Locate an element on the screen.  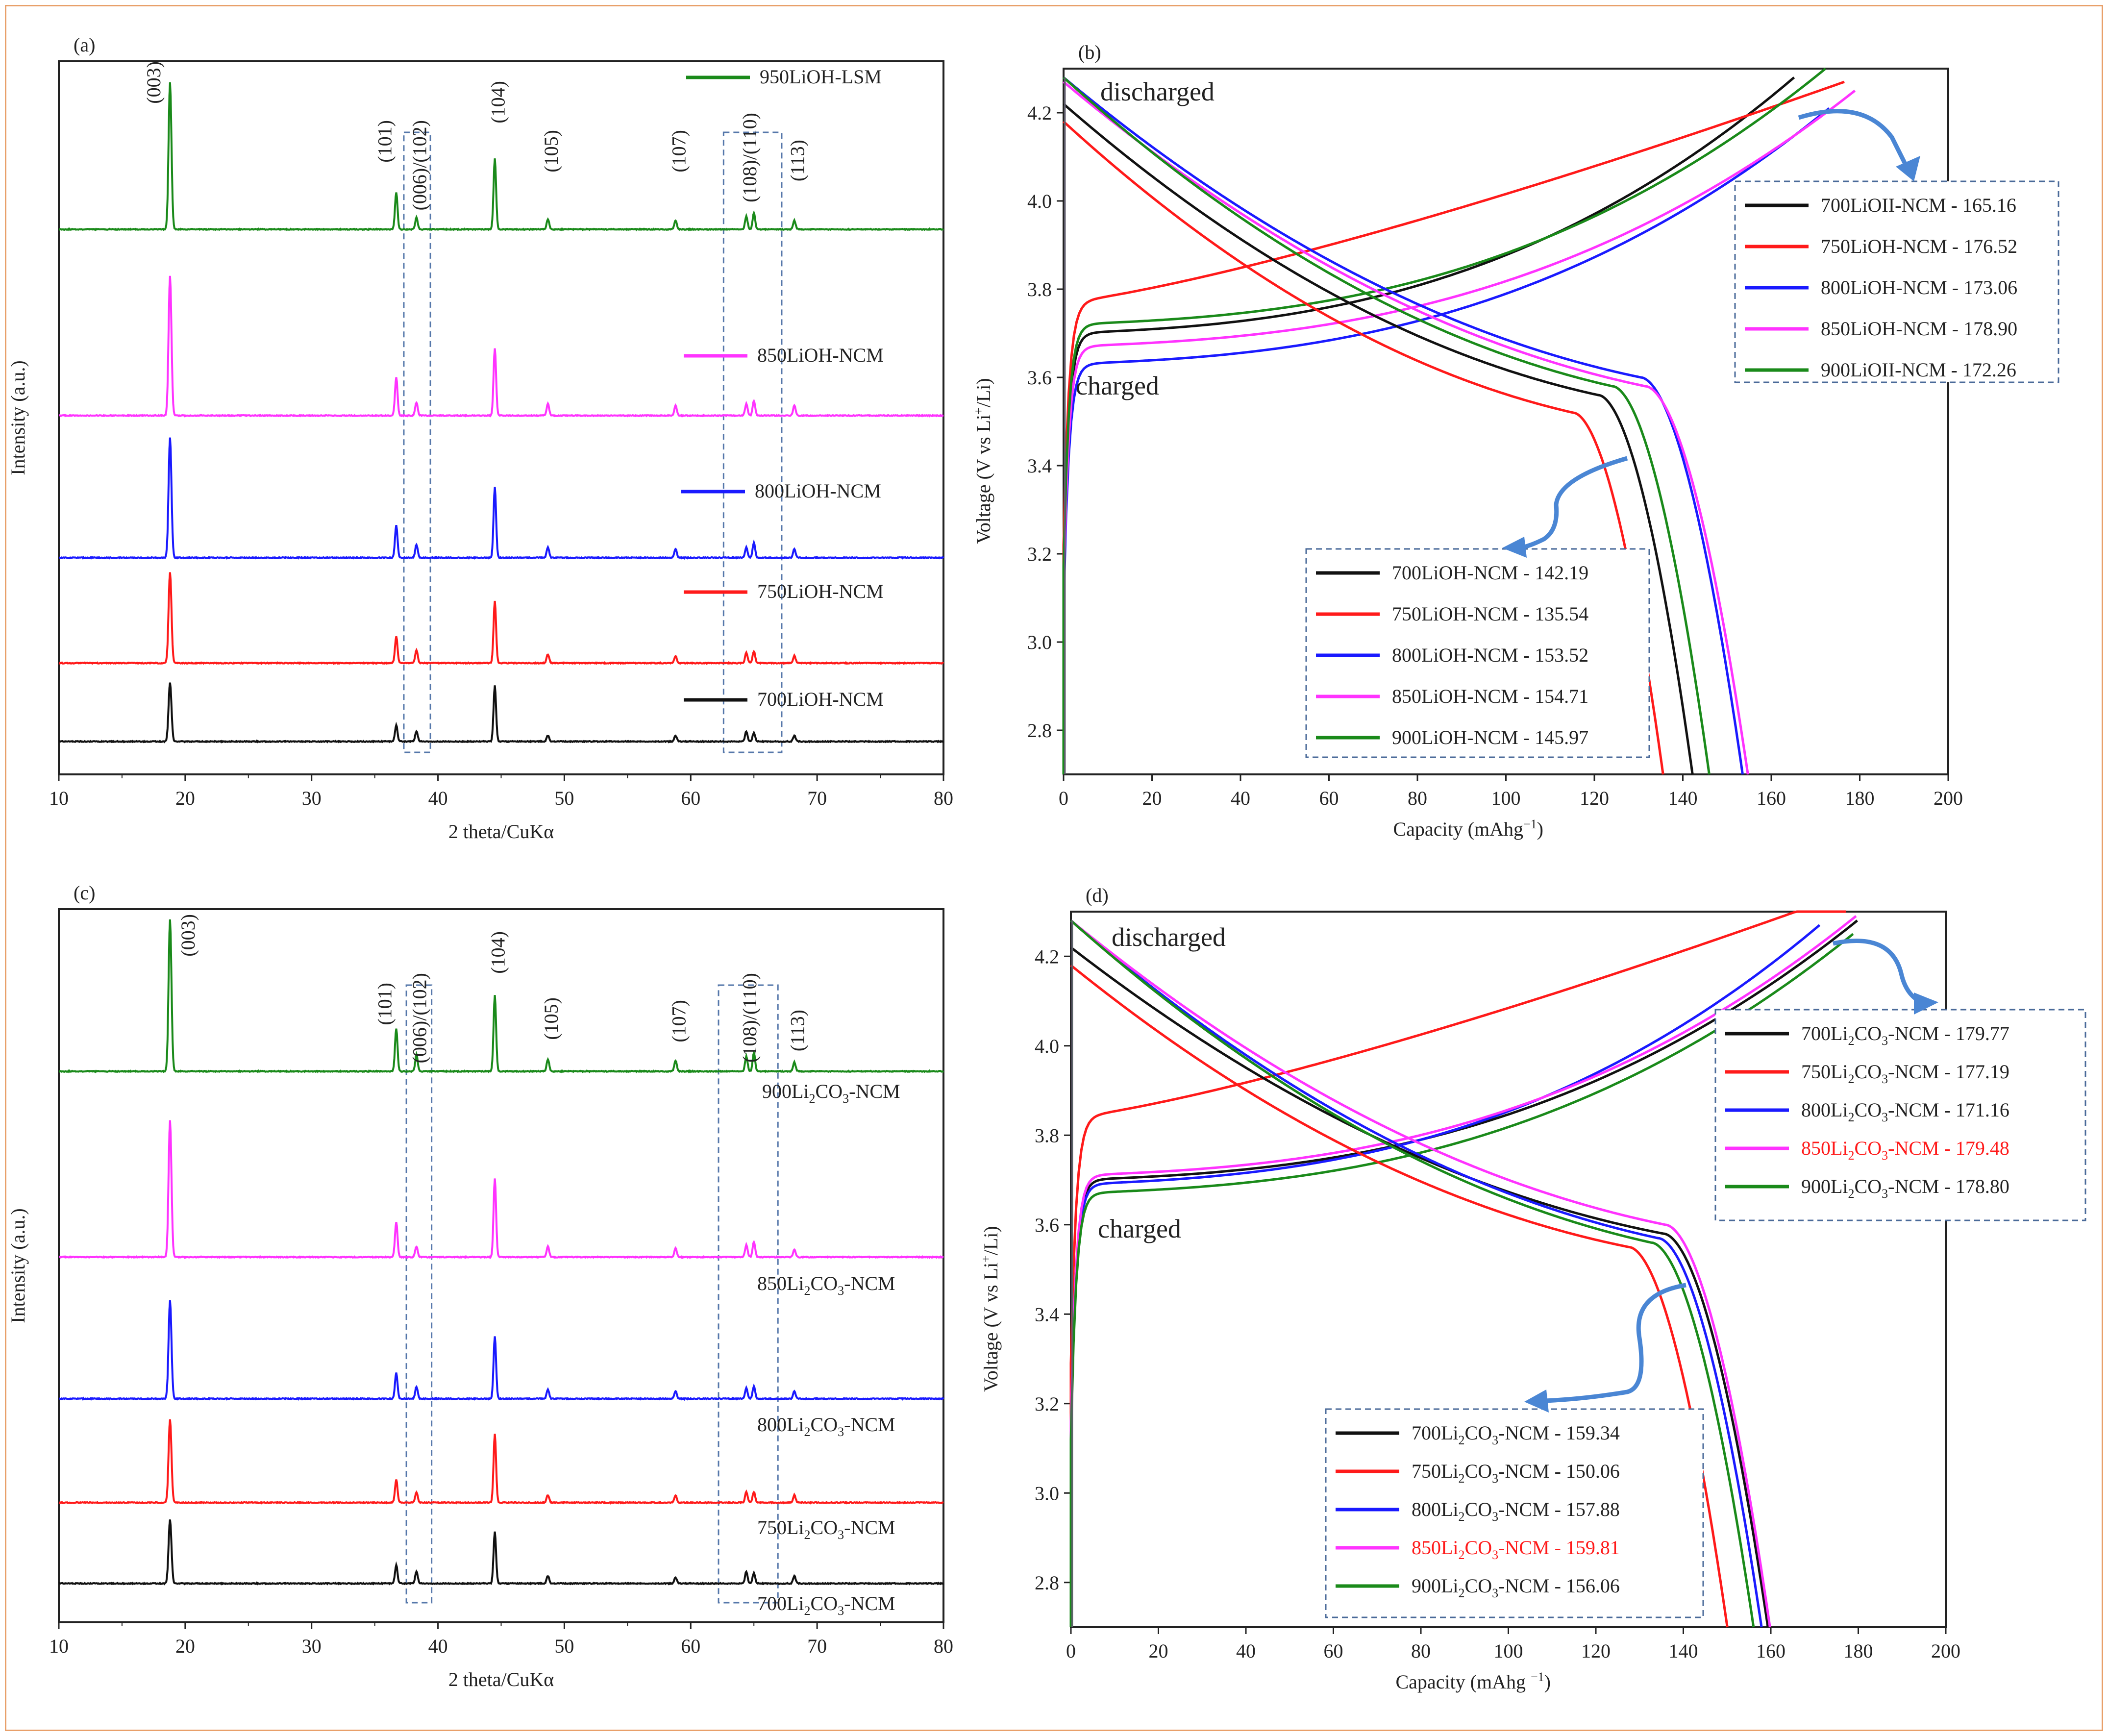
legend-label: 850Li2​CO3​-NCM - 179.48 is located at coordinates (1905, 1150).